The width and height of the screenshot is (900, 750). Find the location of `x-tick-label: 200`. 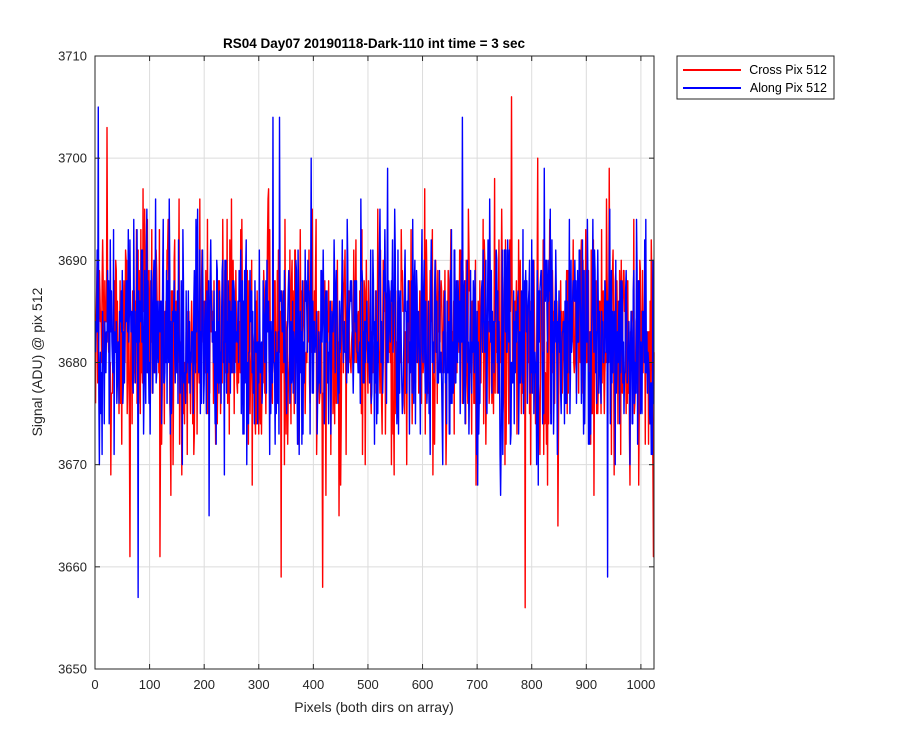

x-tick-label: 200 is located at coordinates (204, 684).